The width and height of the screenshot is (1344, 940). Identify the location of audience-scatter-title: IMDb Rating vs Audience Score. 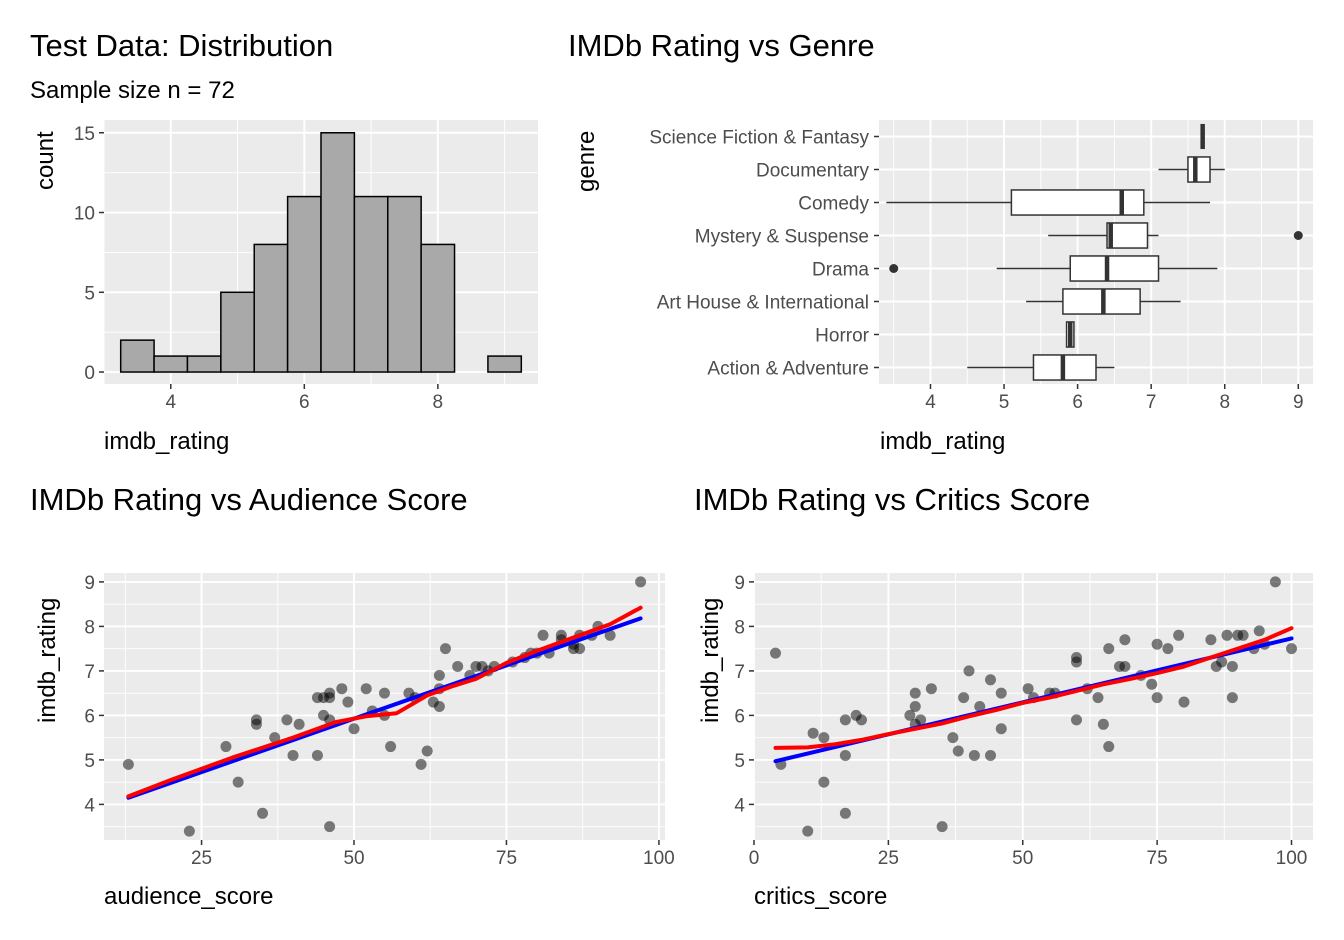
(249, 499).